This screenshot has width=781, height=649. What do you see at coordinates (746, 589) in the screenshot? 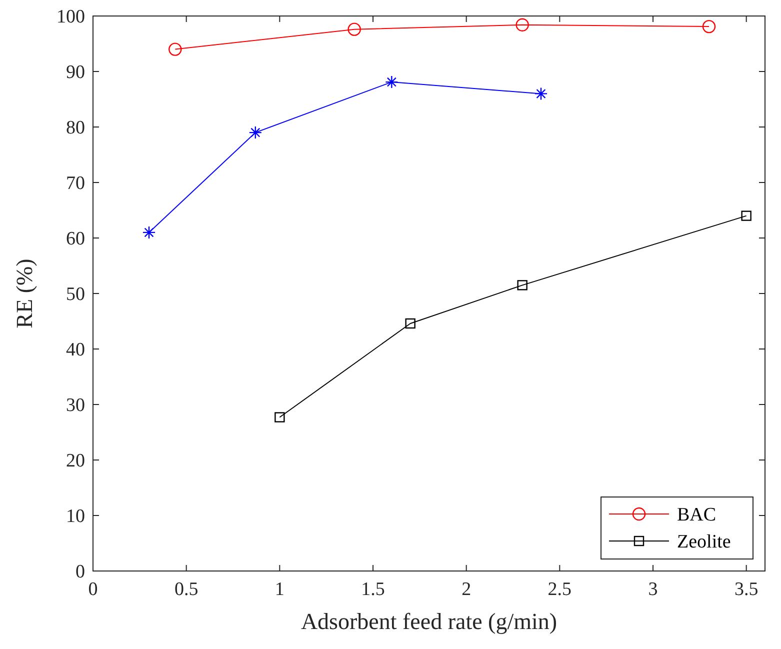
I see `x-tick-label: 3.5` at bounding box center [746, 589].